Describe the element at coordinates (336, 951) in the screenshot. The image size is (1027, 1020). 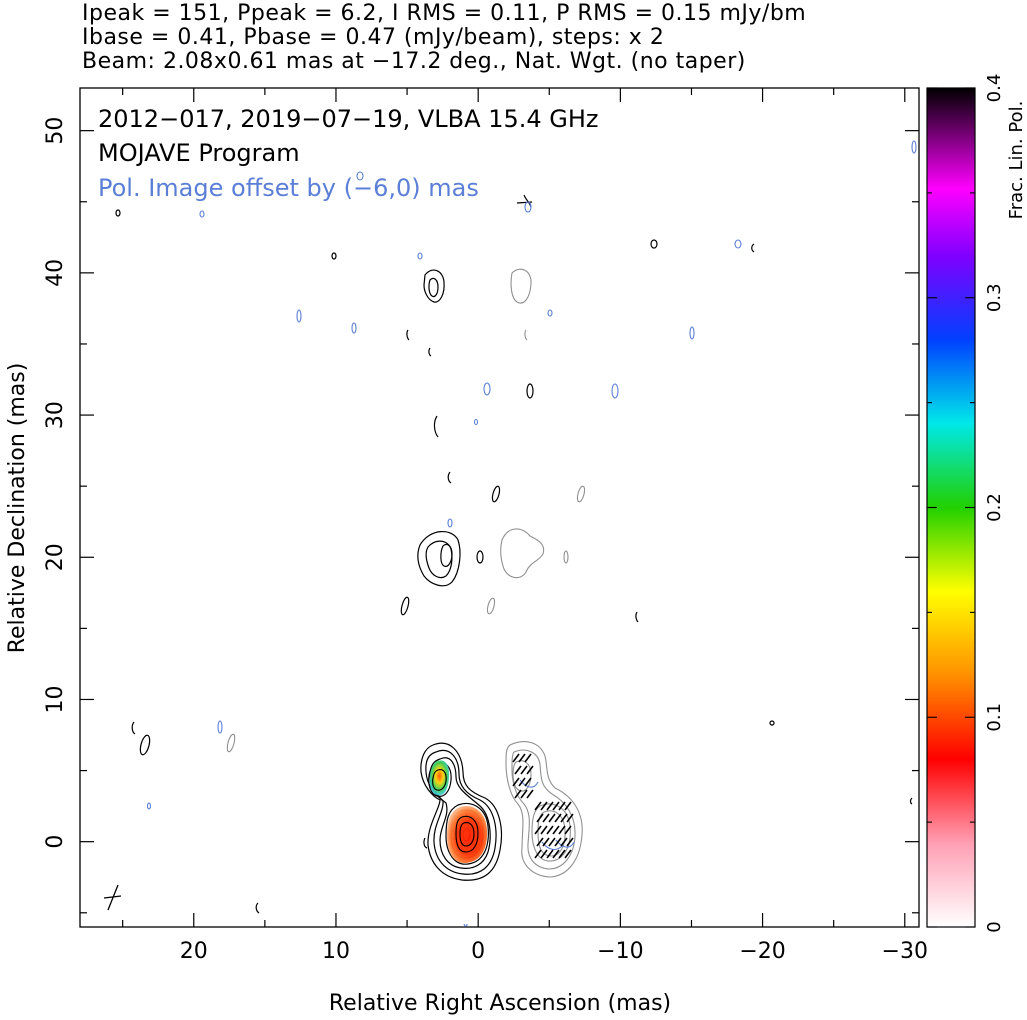
I see `x-tick-label: 10` at that location.